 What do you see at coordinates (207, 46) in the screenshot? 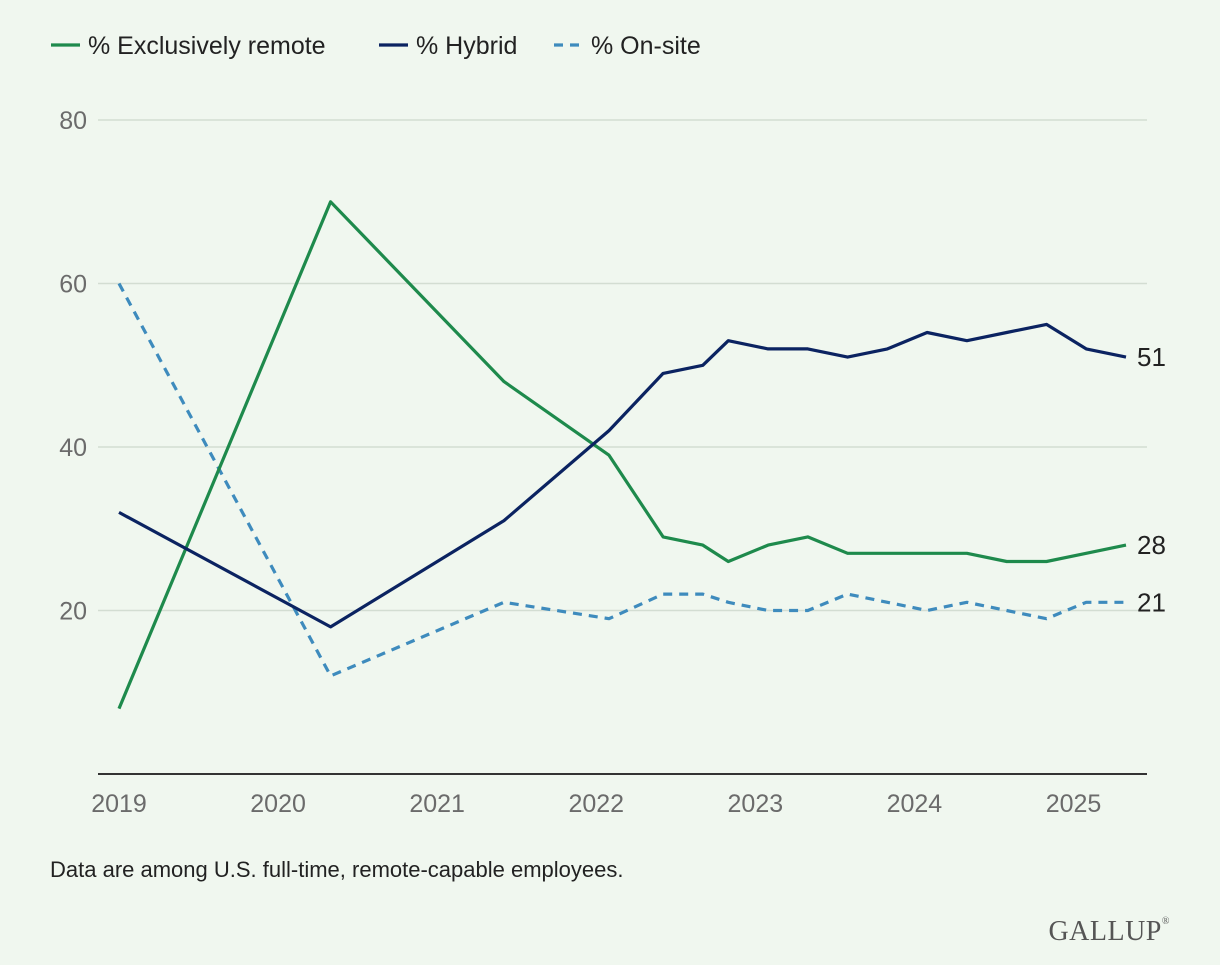
I see `legend-label-0: % Exclusively remote` at bounding box center [207, 46].